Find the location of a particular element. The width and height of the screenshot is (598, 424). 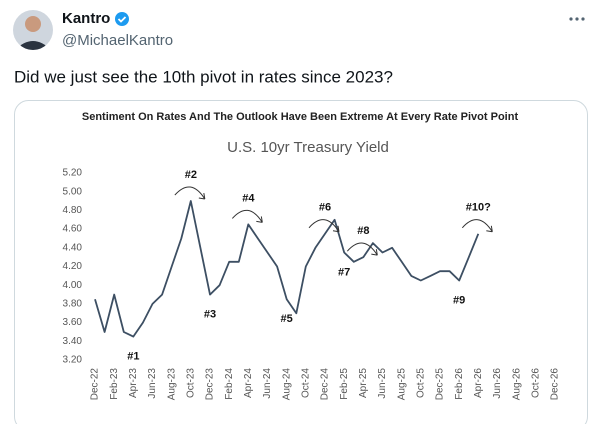

y-tick-label: 4.00 is located at coordinates (73, 285).